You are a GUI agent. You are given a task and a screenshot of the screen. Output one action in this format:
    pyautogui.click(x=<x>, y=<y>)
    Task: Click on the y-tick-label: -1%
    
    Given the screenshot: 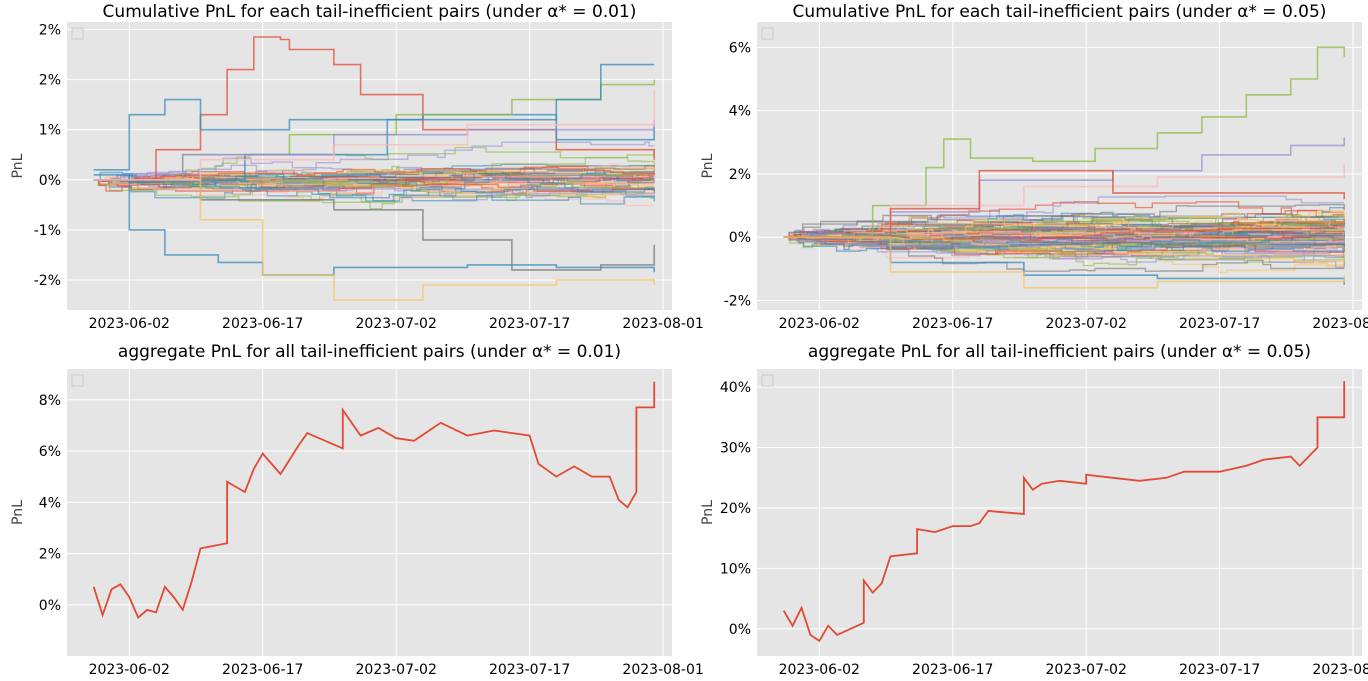 What is the action you would take?
    pyautogui.click(x=47, y=231)
    